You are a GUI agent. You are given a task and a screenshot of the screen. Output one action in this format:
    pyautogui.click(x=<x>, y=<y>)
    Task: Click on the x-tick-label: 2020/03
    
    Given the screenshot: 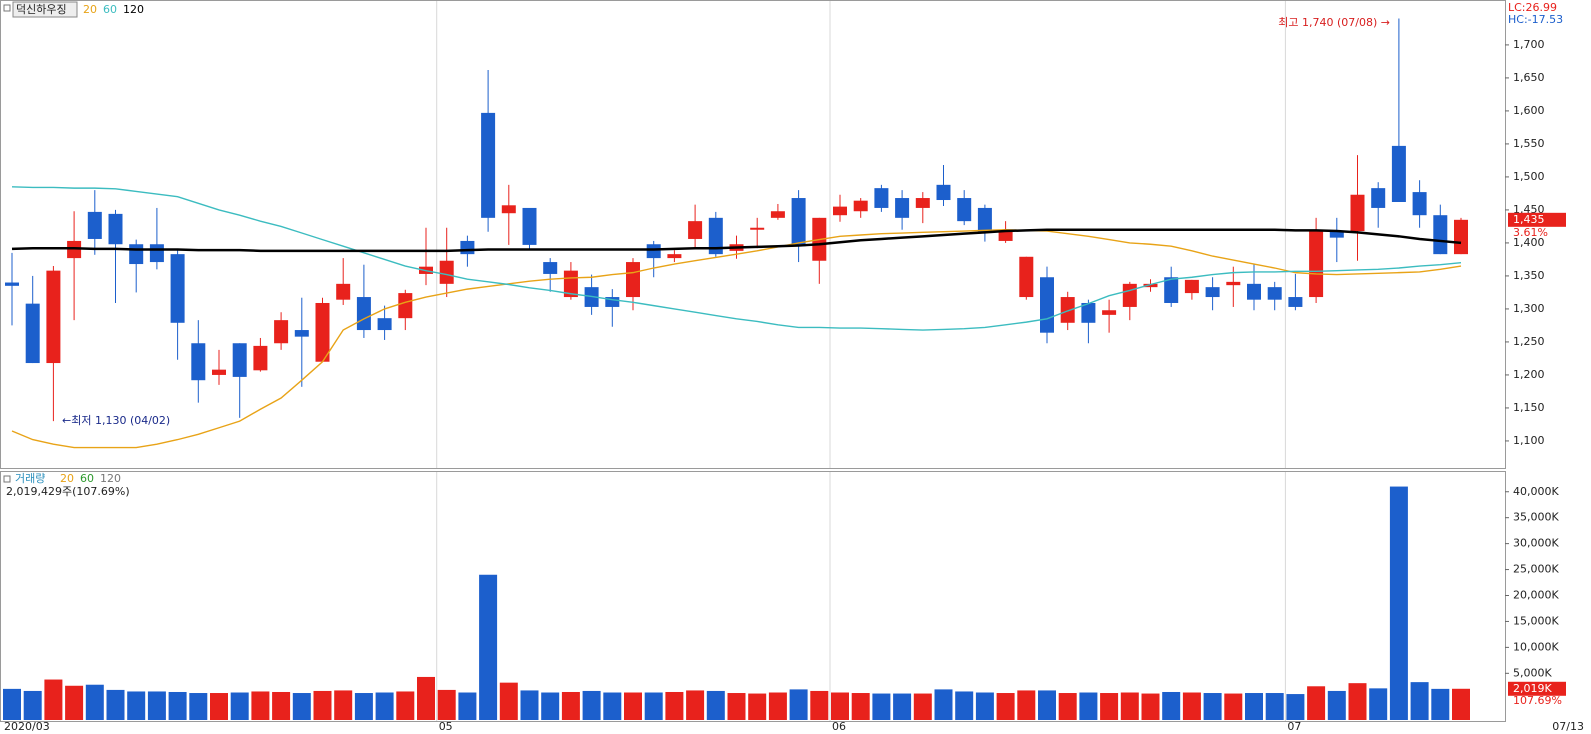 What is the action you would take?
    pyautogui.click(x=27, y=726)
    